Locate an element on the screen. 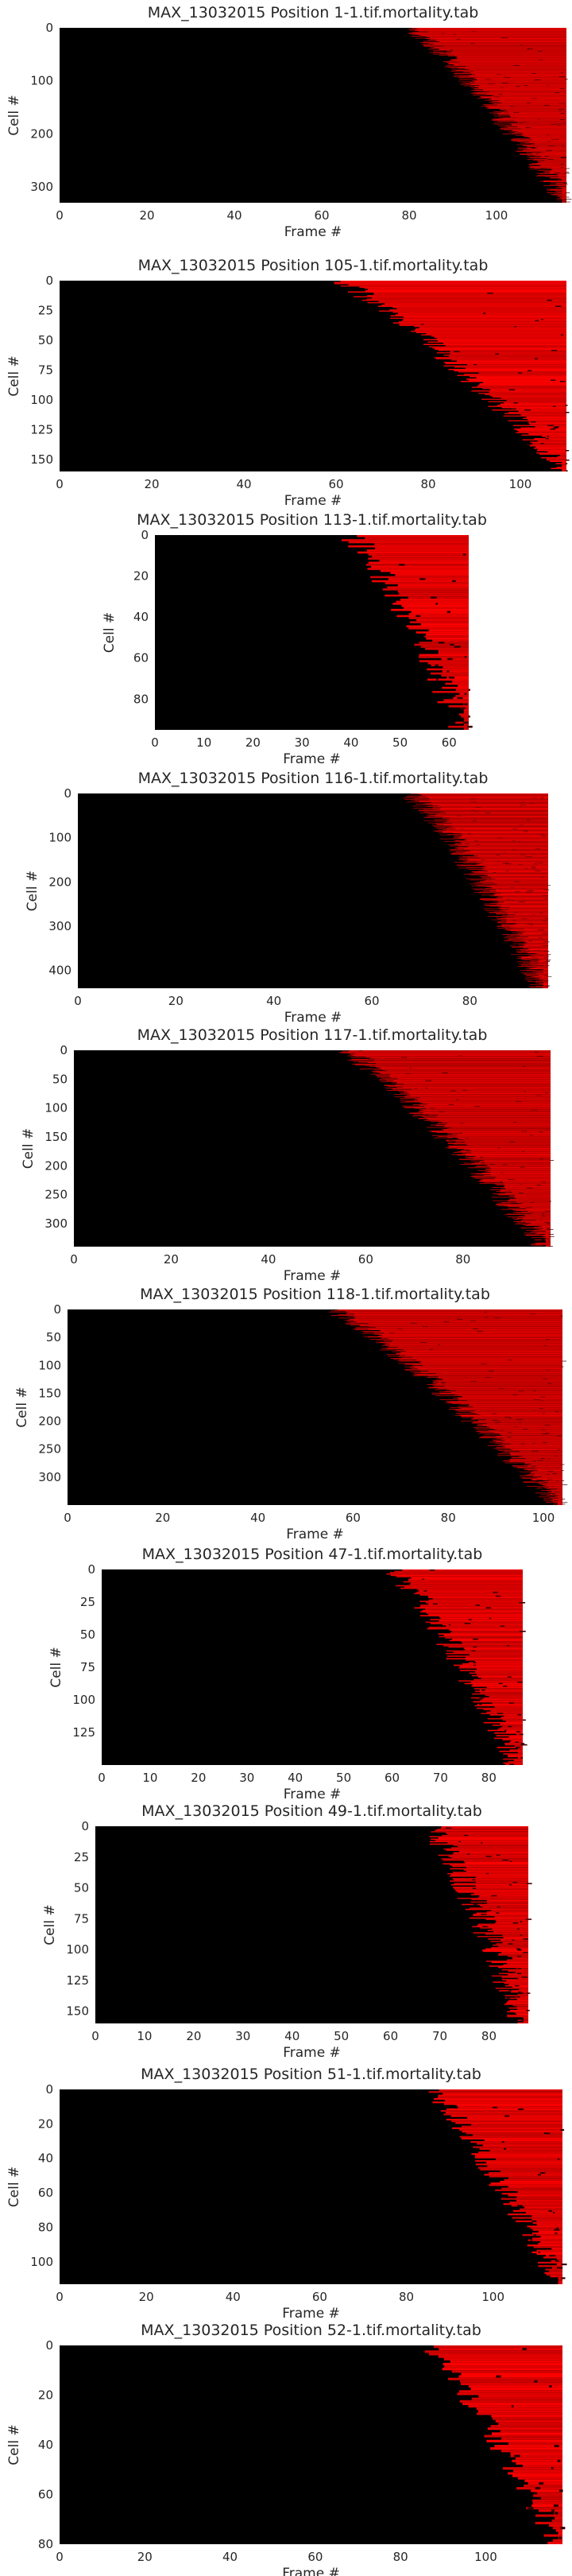 This screenshot has height=2576, width=572. y-tick-label: 100 is located at coordinates (77, 1949).